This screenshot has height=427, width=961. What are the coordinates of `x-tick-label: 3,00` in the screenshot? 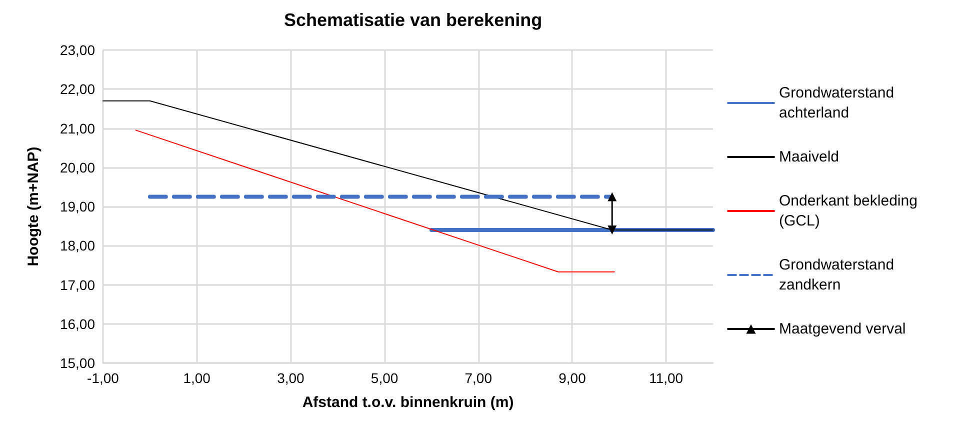 It's located at (291, 378).